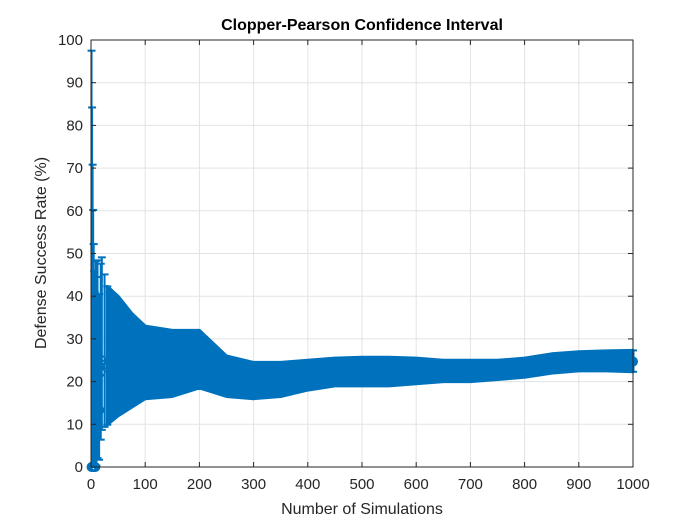 This screenshot has height=525, width=700. Describe the element at coordinates (578, 484) in the screenshot. I see `x-tick-label: 900` at that location.